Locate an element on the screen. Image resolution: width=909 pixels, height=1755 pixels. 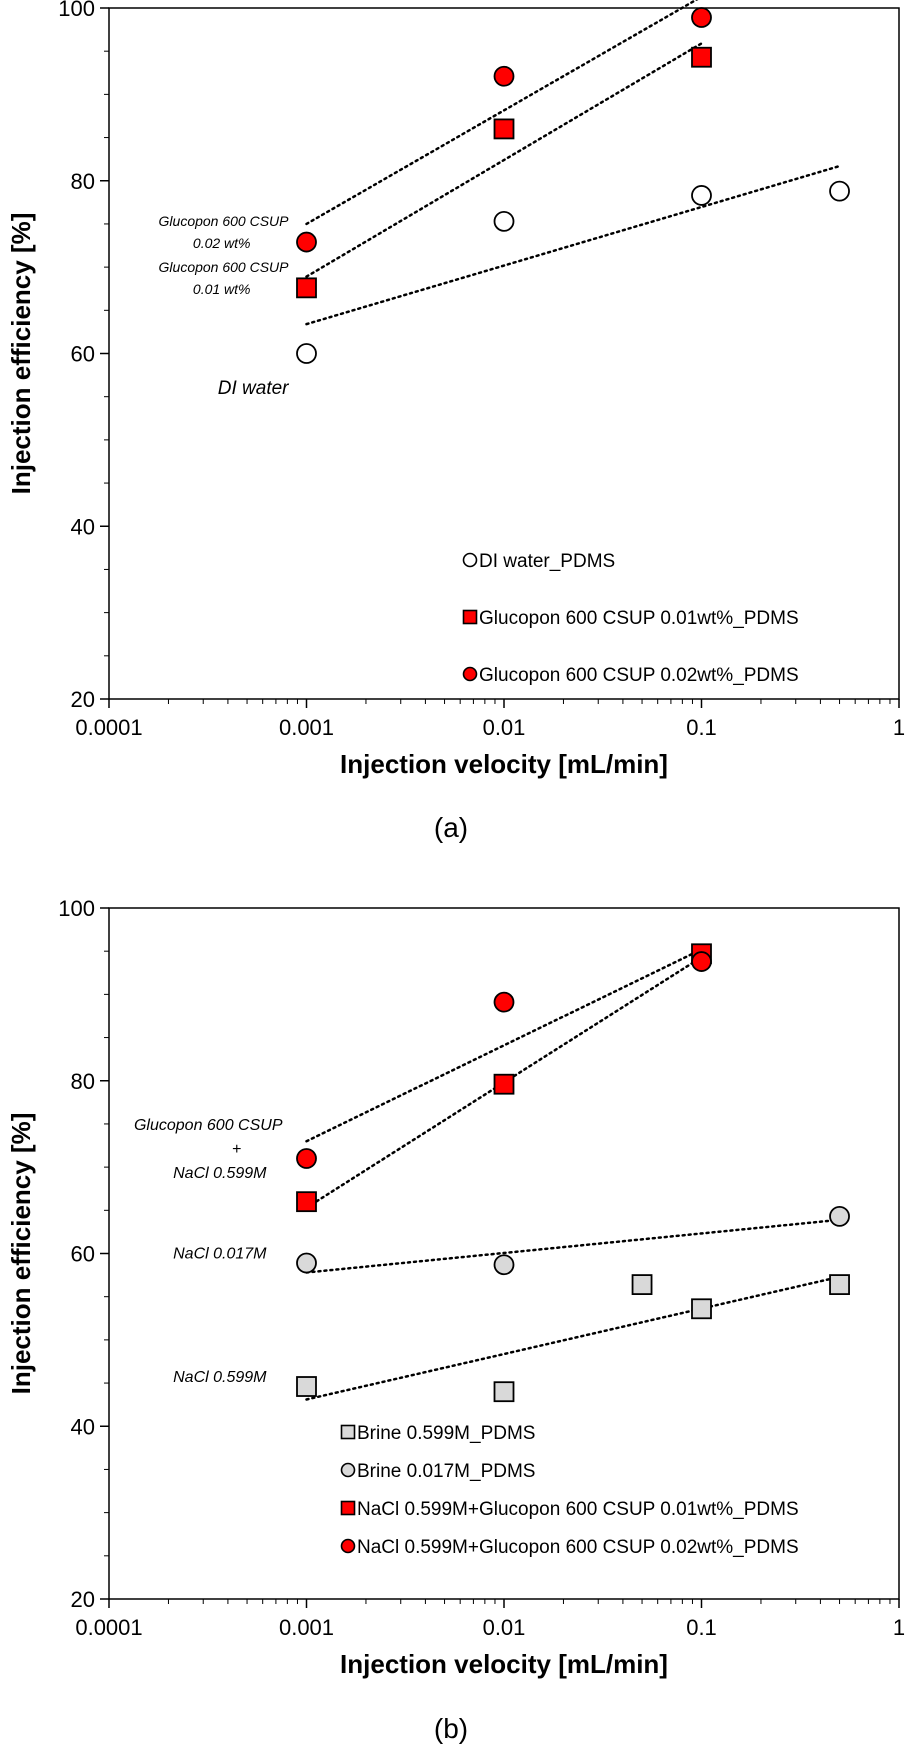
data-annotation: 0.01 wt% is located at coordinates (222, 289).